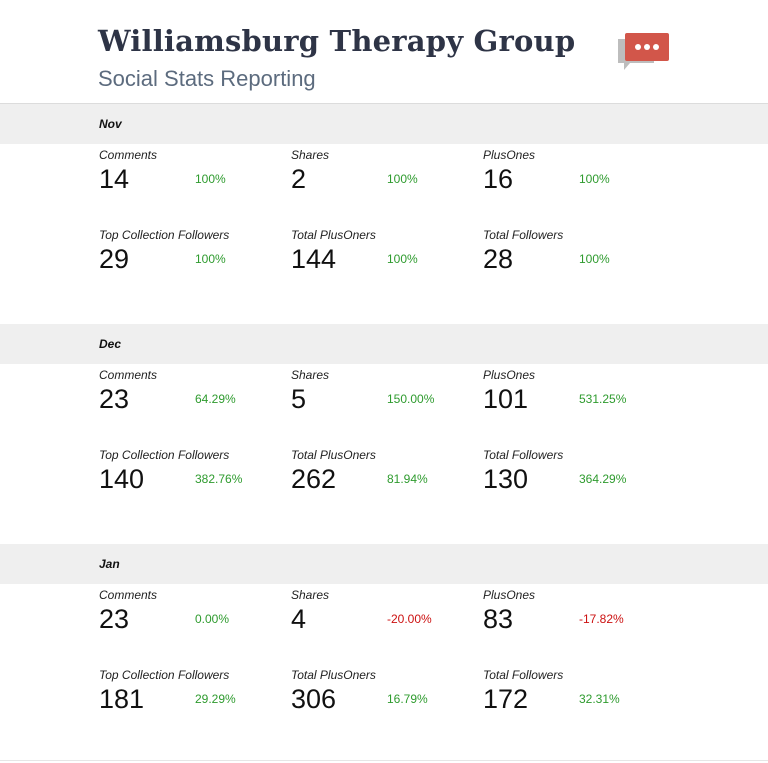  I want to click on stat-change: 81.94%, so click(407, 479).